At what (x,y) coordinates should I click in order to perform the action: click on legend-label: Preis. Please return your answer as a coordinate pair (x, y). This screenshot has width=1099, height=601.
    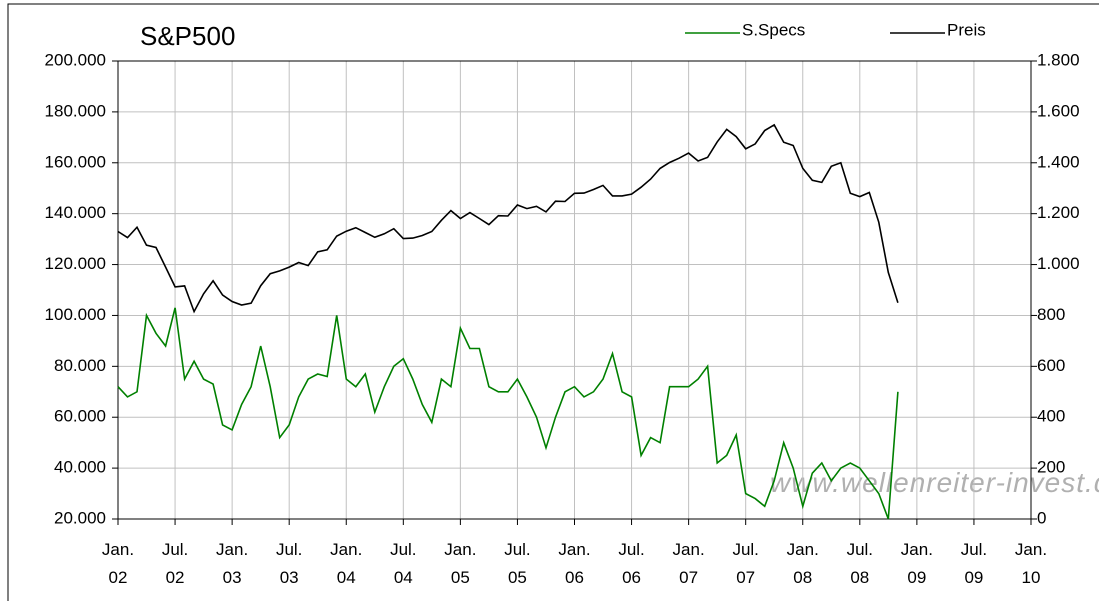
    Looking at the image, I should click on (966, 29).